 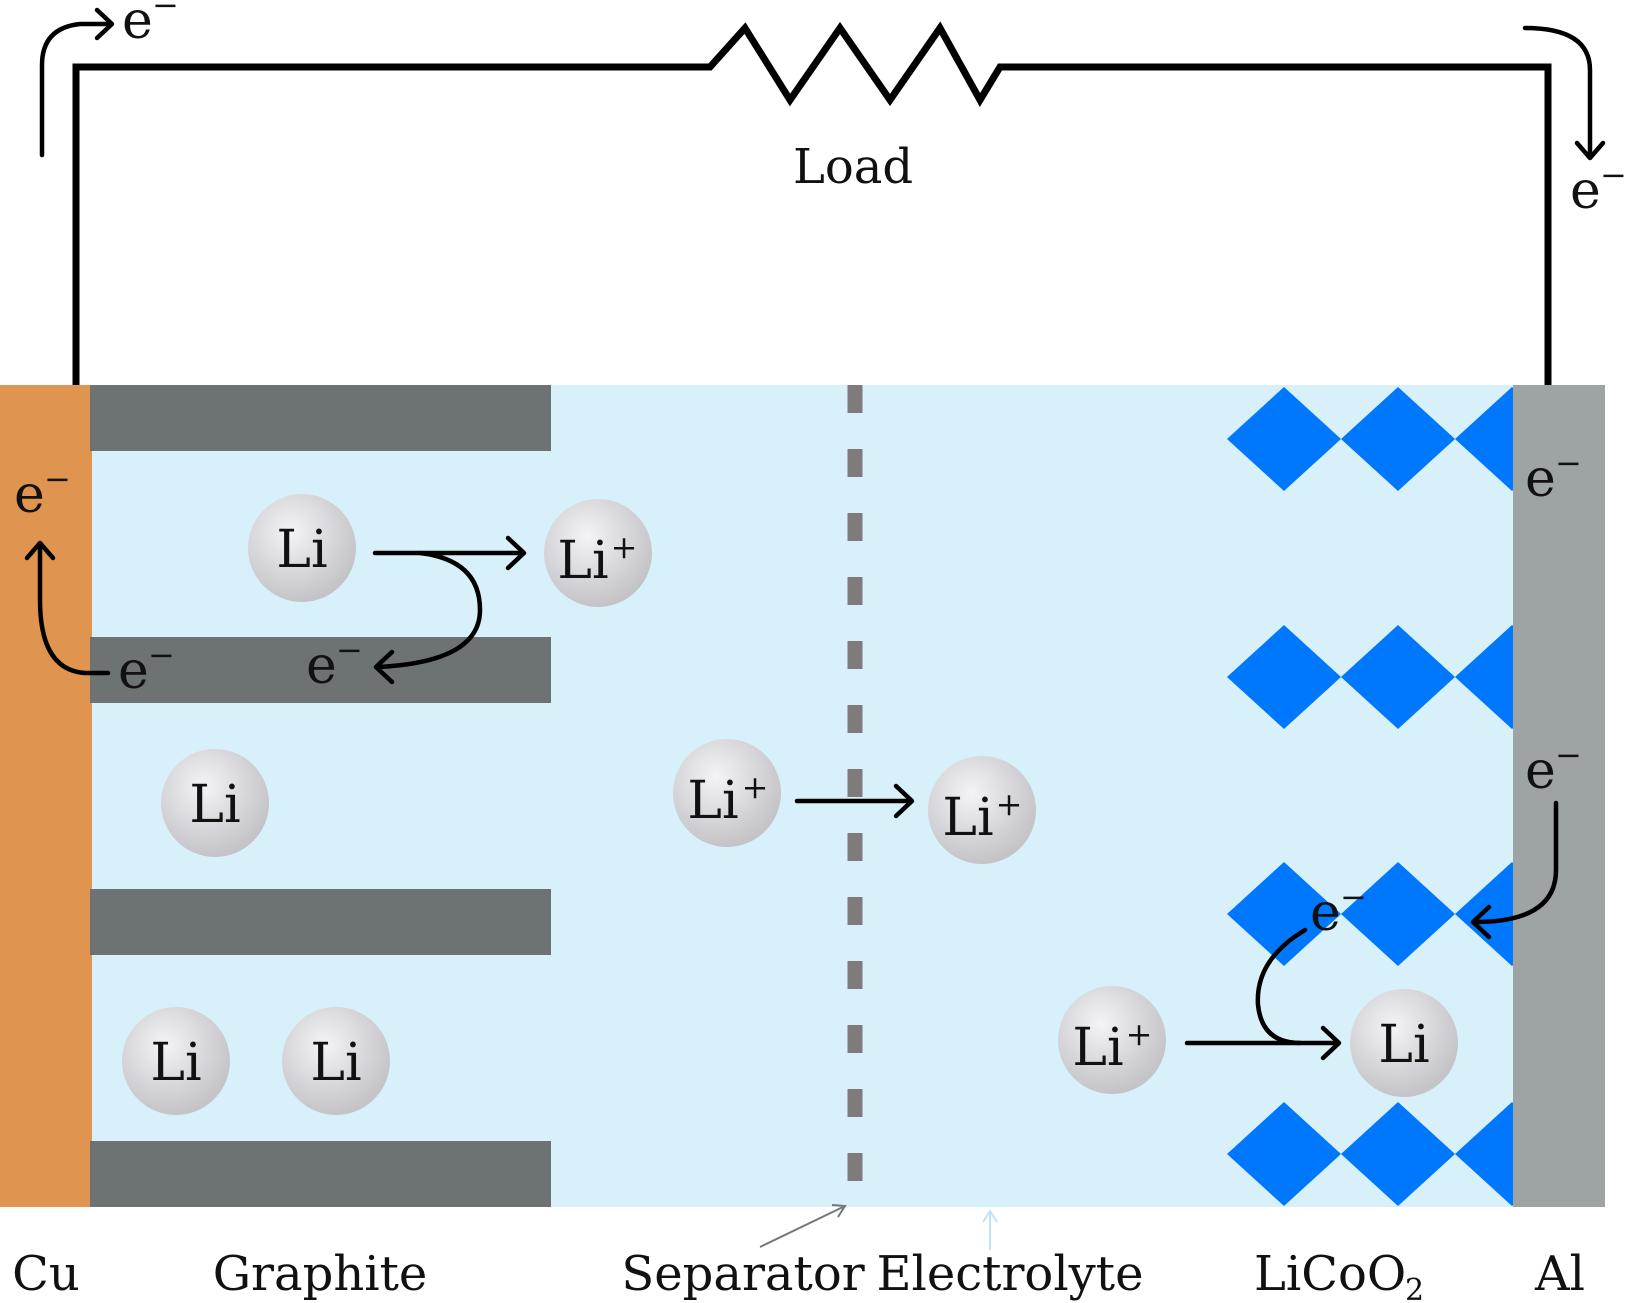 What do you see at coordinates (74, 609) in the screenshot?
I see `anode-electron-arrow` at bounding box center [74, 609].